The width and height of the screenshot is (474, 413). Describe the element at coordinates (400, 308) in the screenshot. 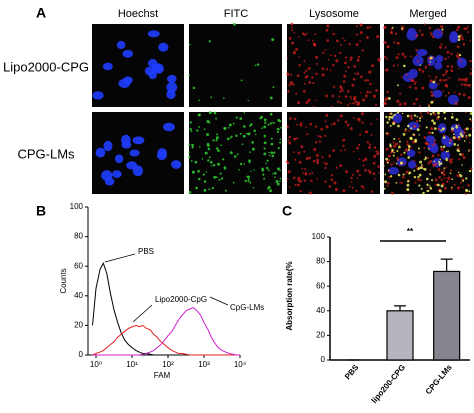

I see `error-bar` at that location.